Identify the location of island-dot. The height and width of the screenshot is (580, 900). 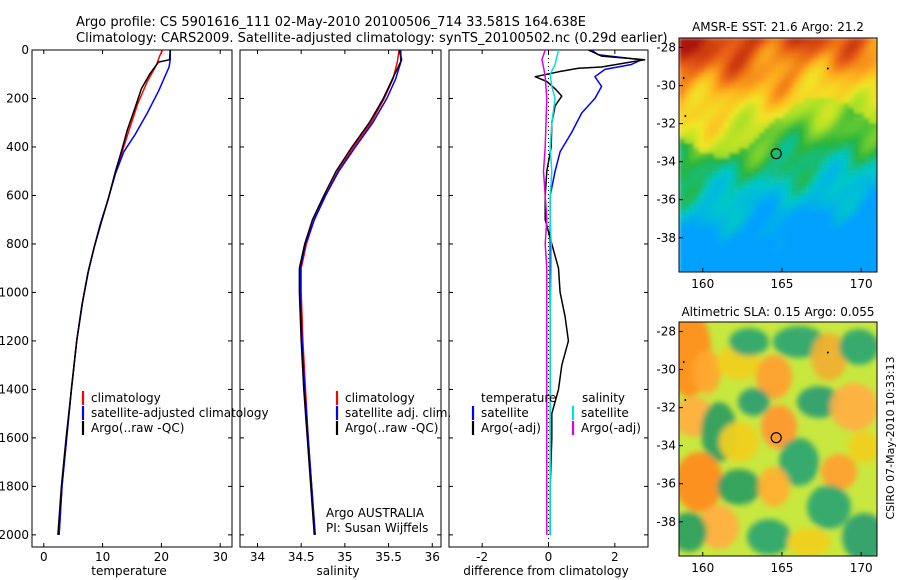
(685, 116).